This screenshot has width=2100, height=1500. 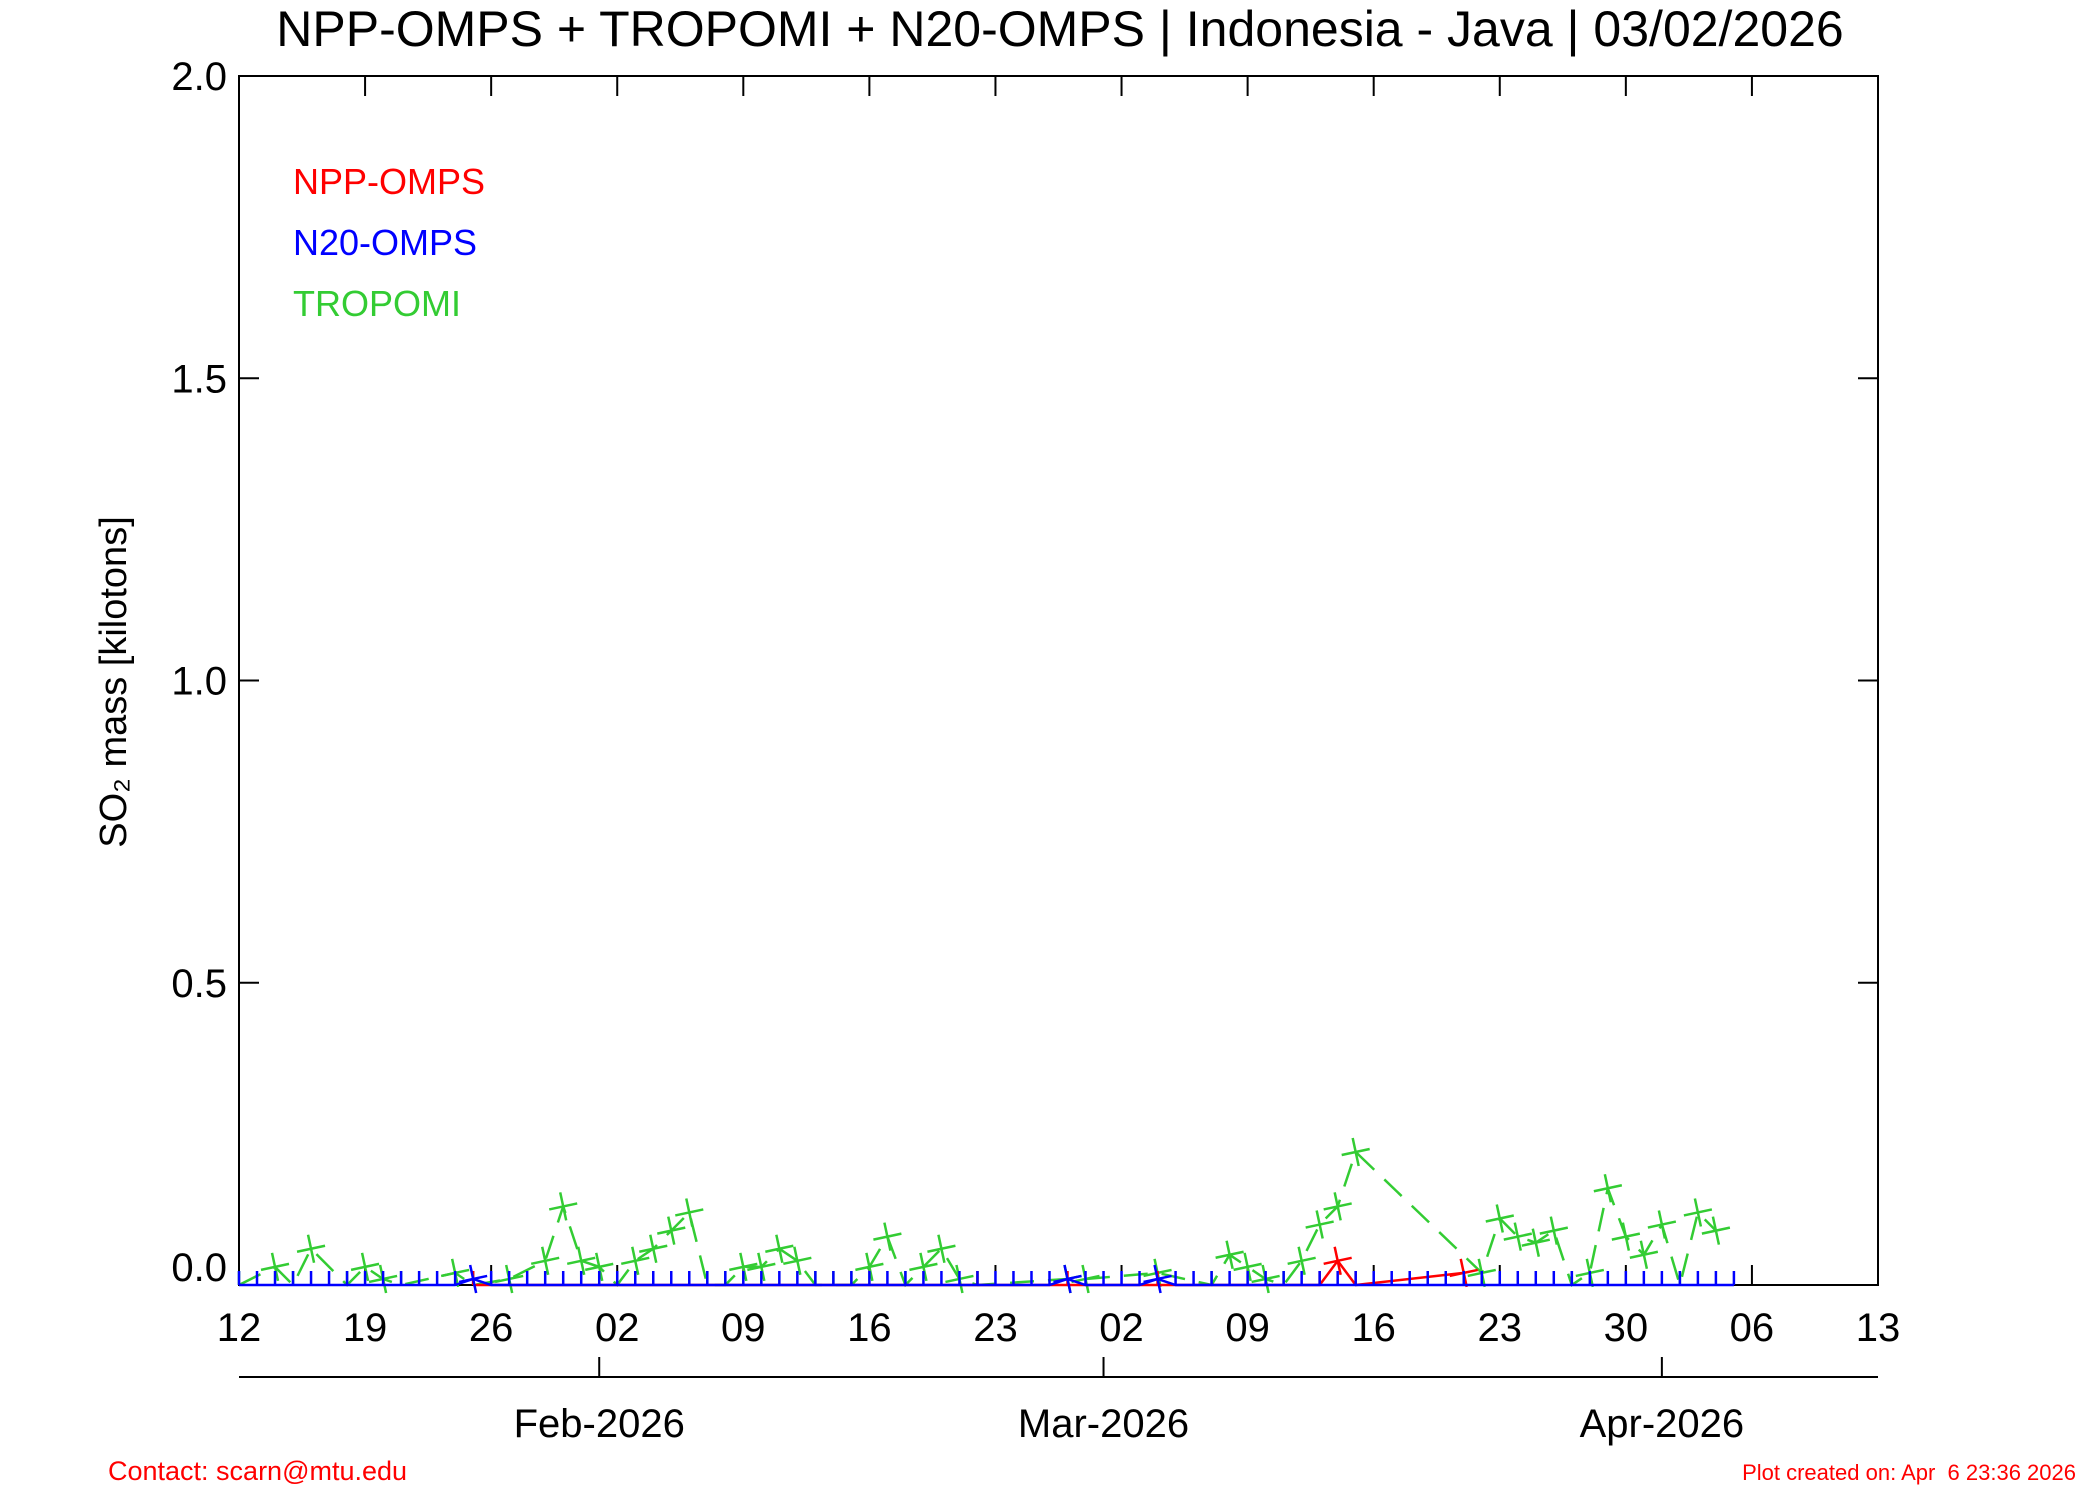 I want to click on x-tick-label: 12, so click(x=239, y=1328).